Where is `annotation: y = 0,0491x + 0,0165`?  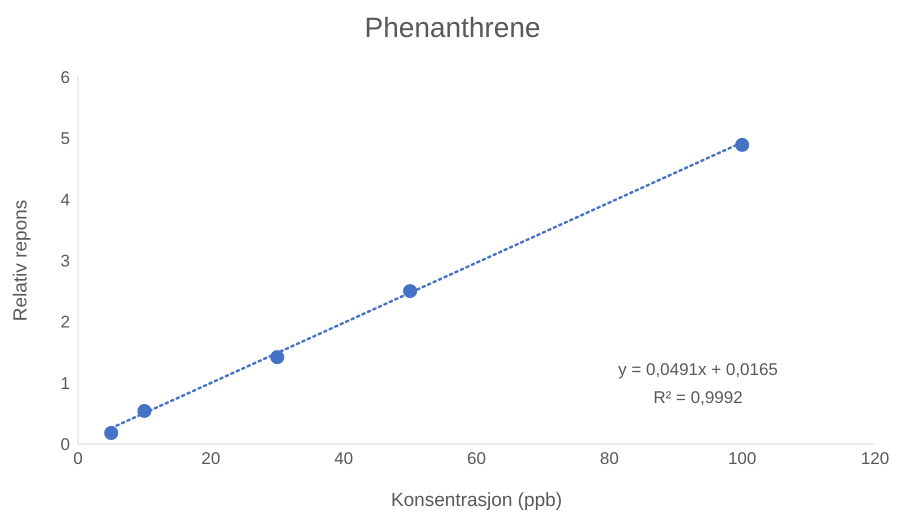
annotation: y = 0,0491x + 0,0165 is located at coordinates (698, 370).